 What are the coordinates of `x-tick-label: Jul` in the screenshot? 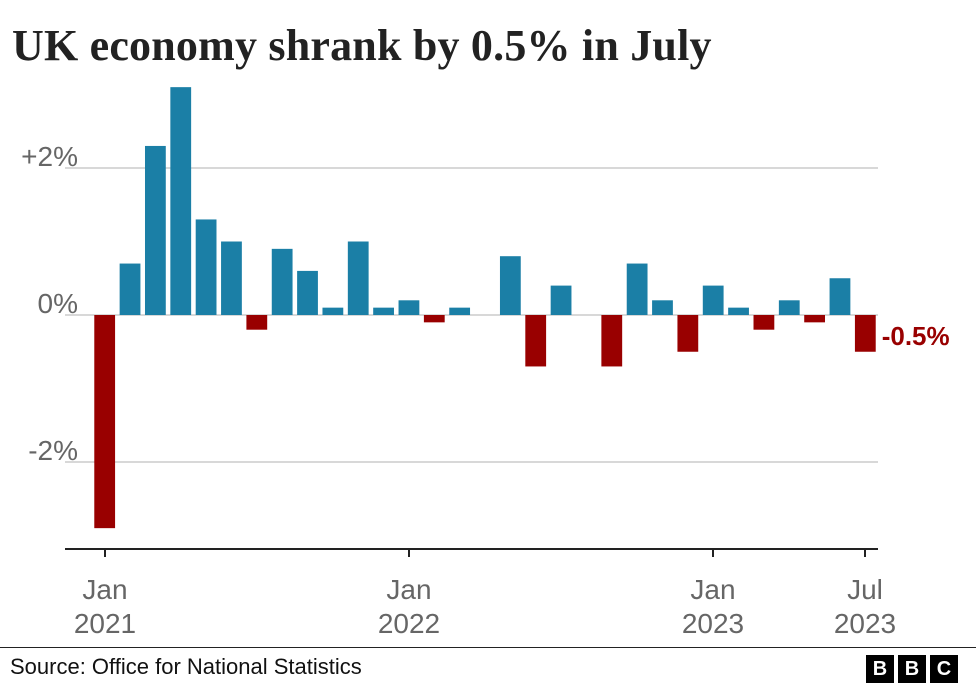 It's located at (865, 589).